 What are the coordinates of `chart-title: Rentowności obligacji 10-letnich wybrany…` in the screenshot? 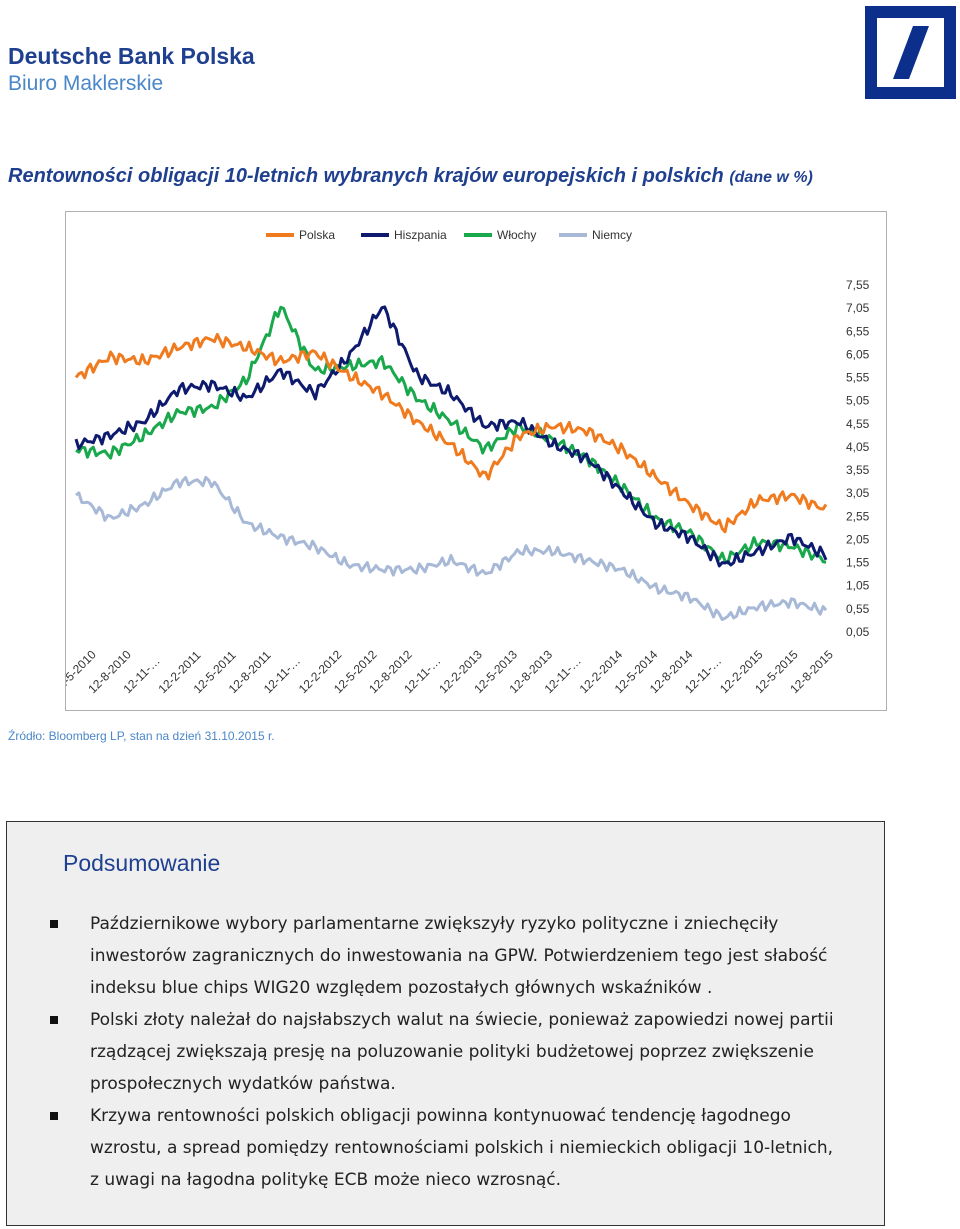 It's located at (410, 176).